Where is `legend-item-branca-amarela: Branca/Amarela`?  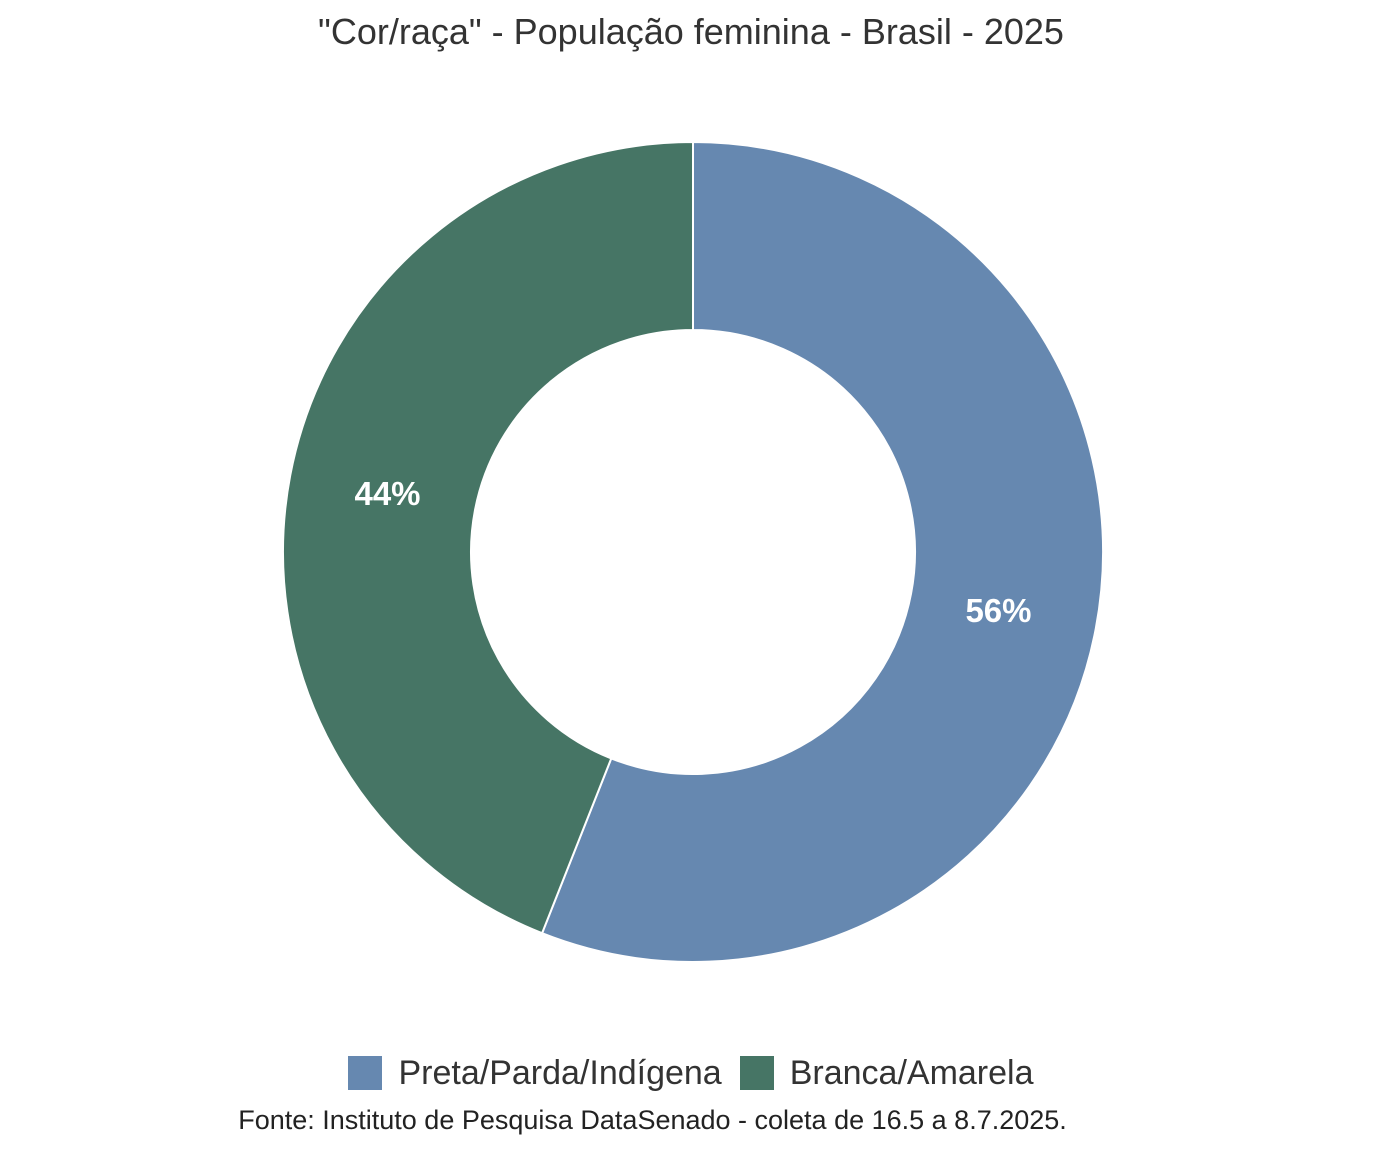 legend-item-branca-amarela: Branca/Amarela is located at coordinates (886, 1073).